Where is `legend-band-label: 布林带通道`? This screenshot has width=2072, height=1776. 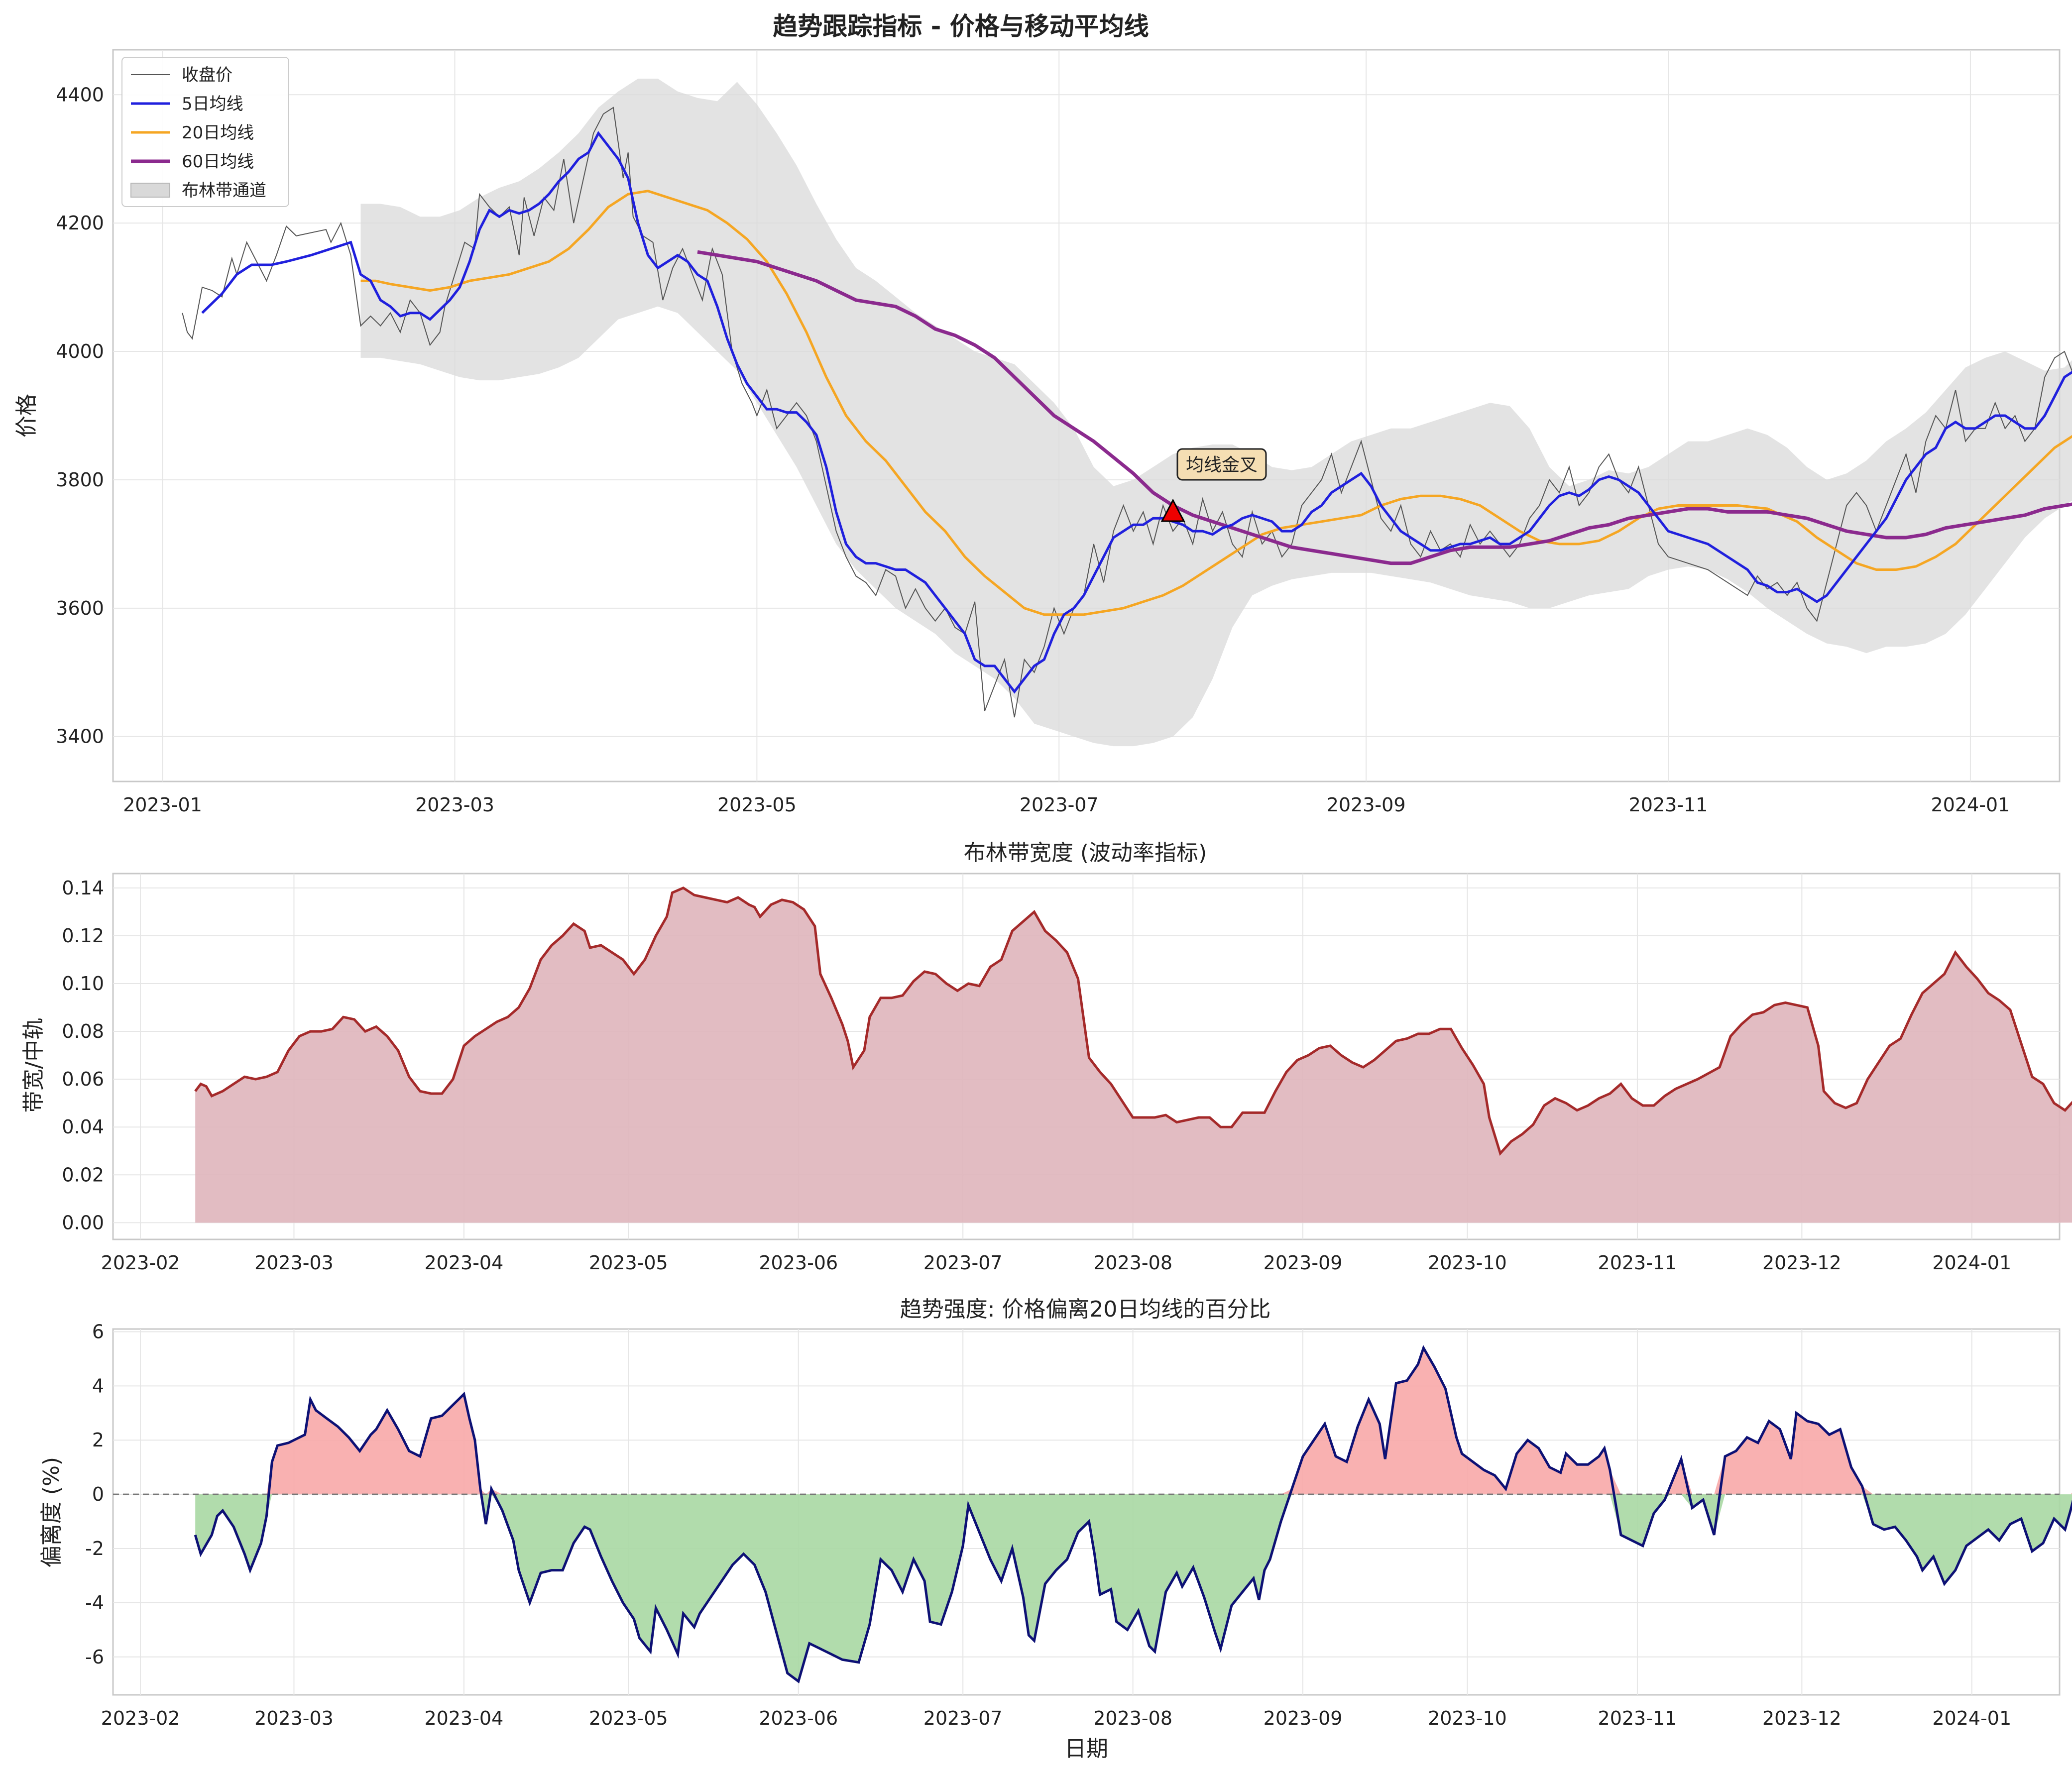 legend-band-label: 布林带通道 is located at coordinates (224, 191).